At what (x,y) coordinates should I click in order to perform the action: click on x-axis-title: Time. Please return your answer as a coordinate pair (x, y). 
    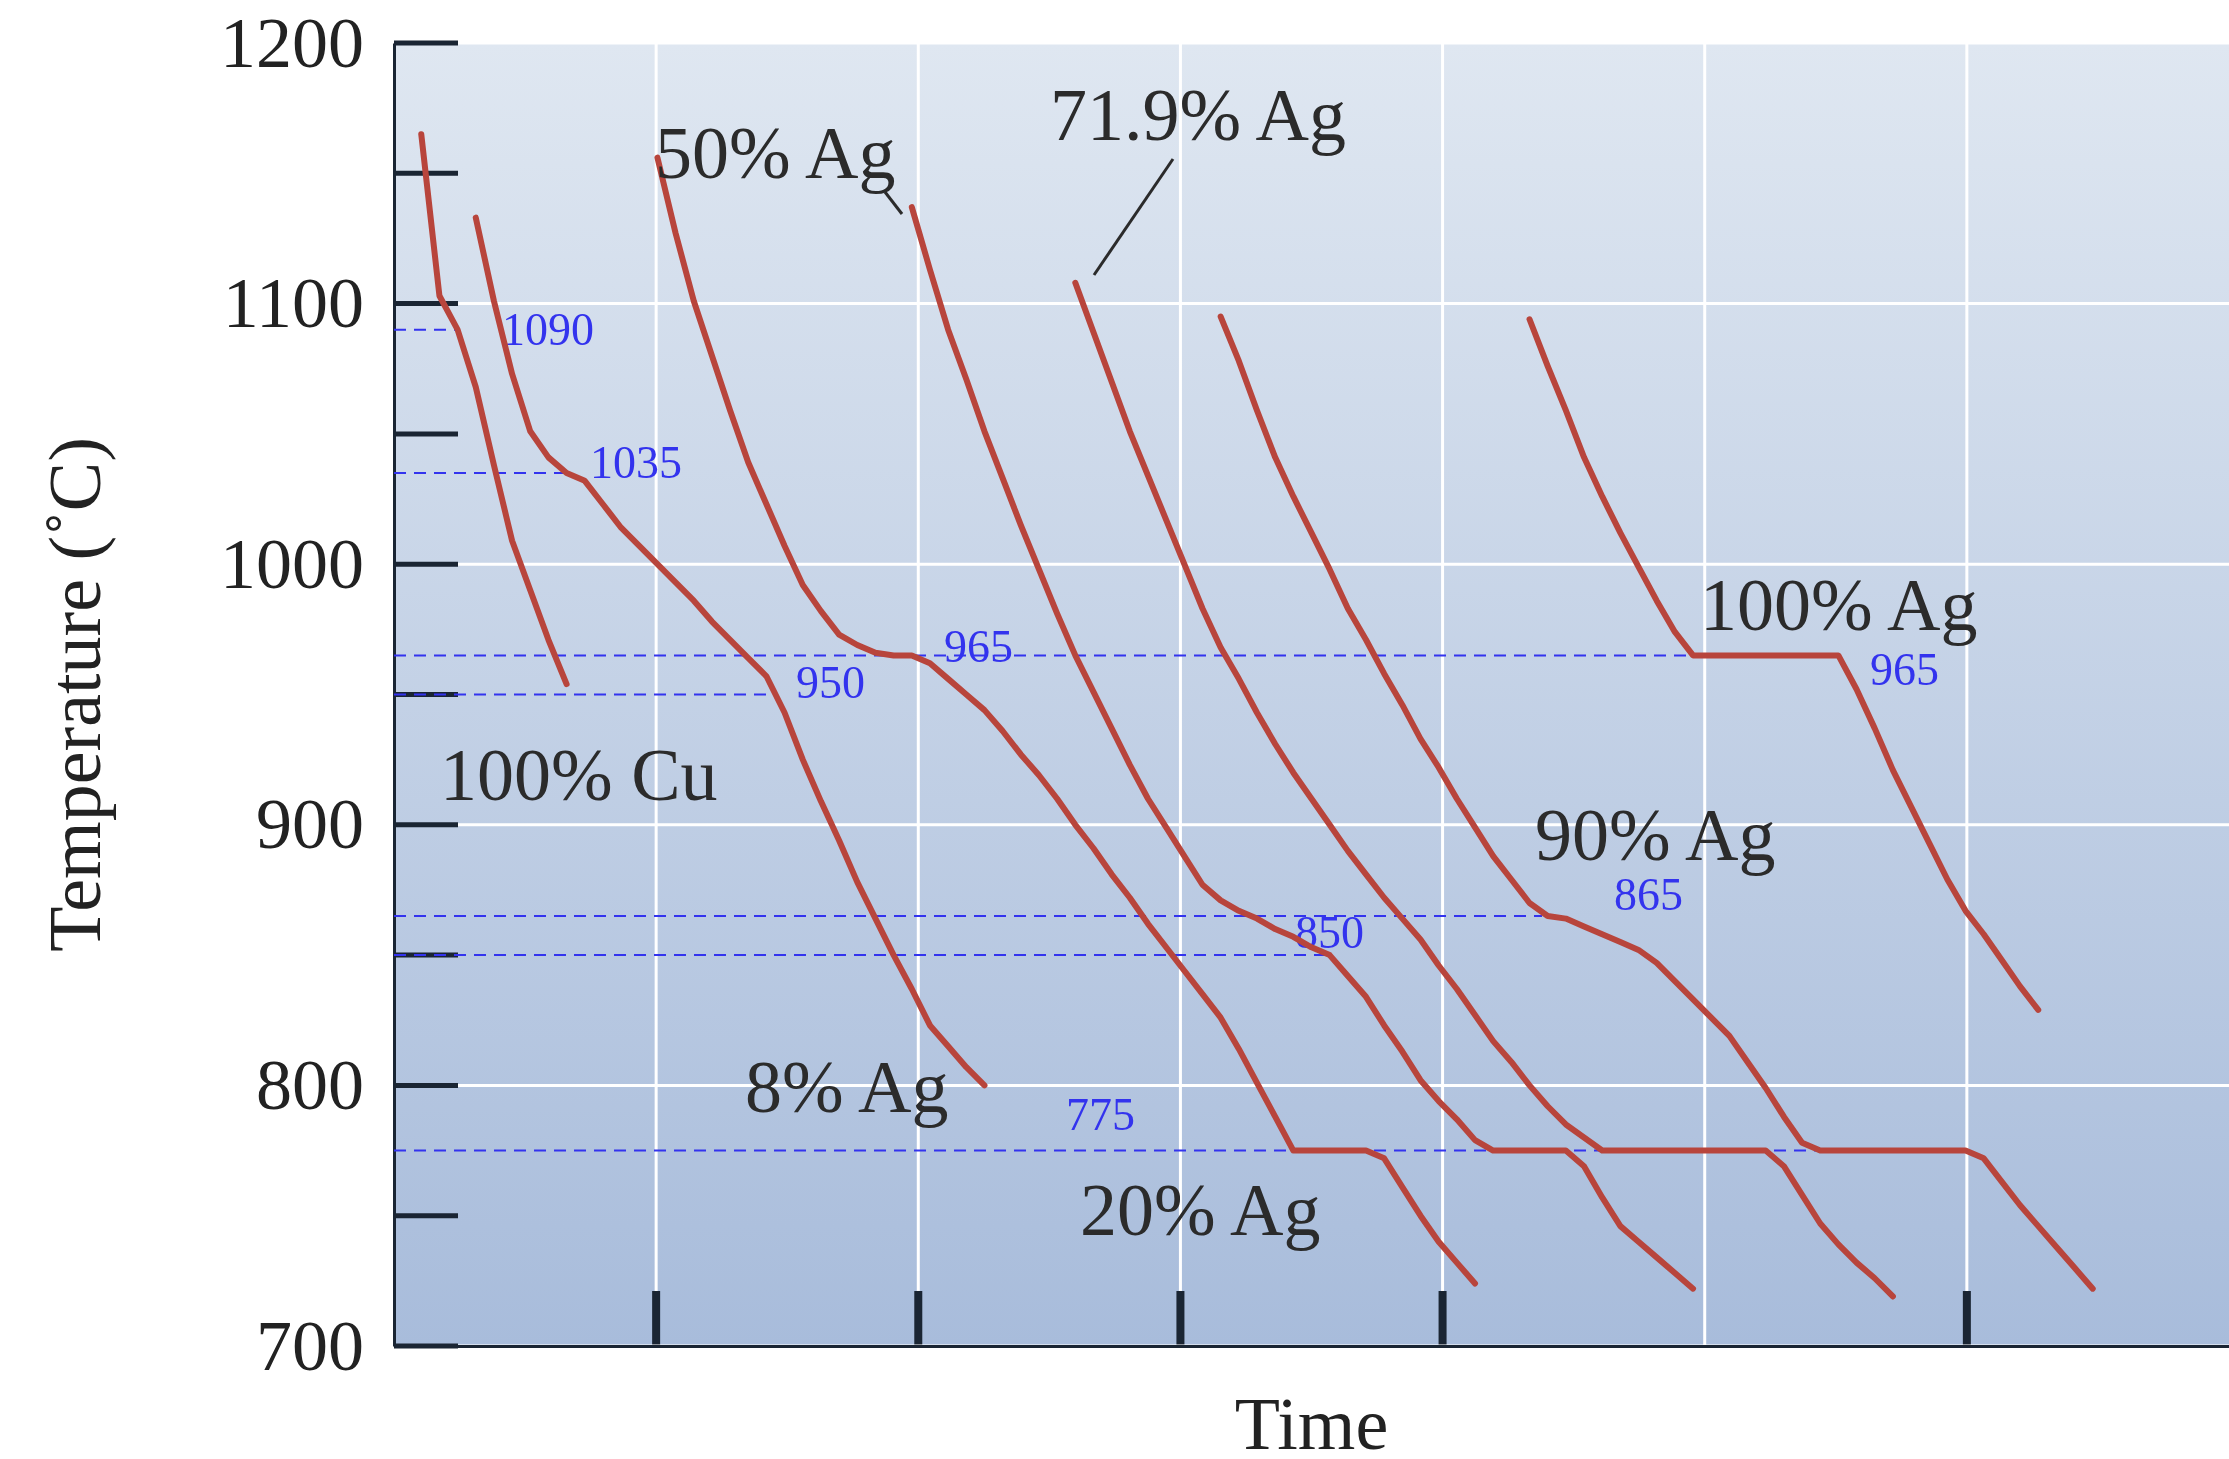
    Looking at the image, I should click on (1311, 1421).